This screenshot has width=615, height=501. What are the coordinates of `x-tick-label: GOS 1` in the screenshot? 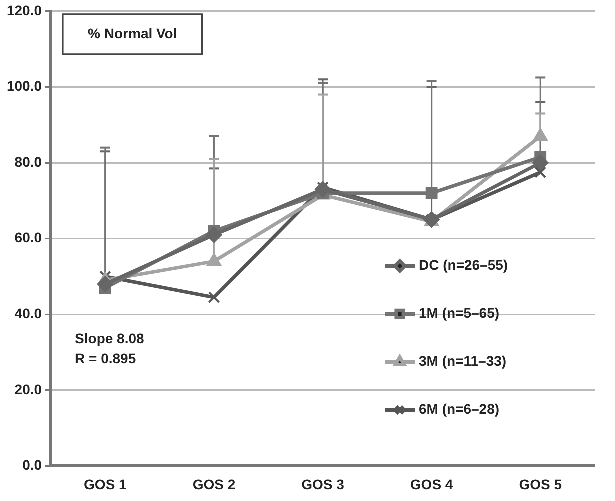 It's located at (106, 484).